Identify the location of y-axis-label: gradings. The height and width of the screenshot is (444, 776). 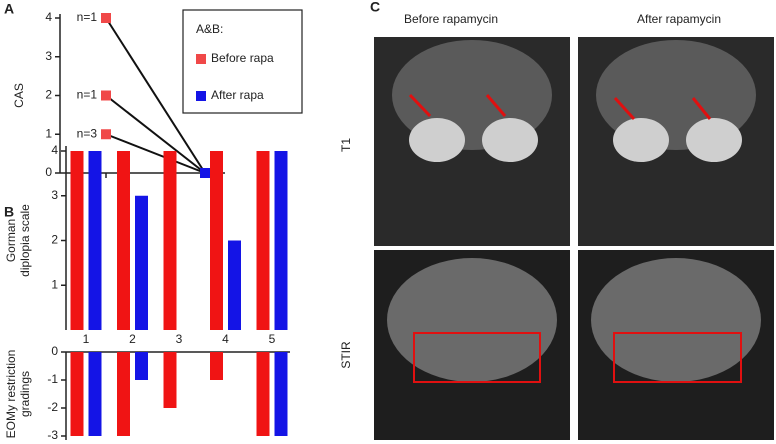
(25, 394).